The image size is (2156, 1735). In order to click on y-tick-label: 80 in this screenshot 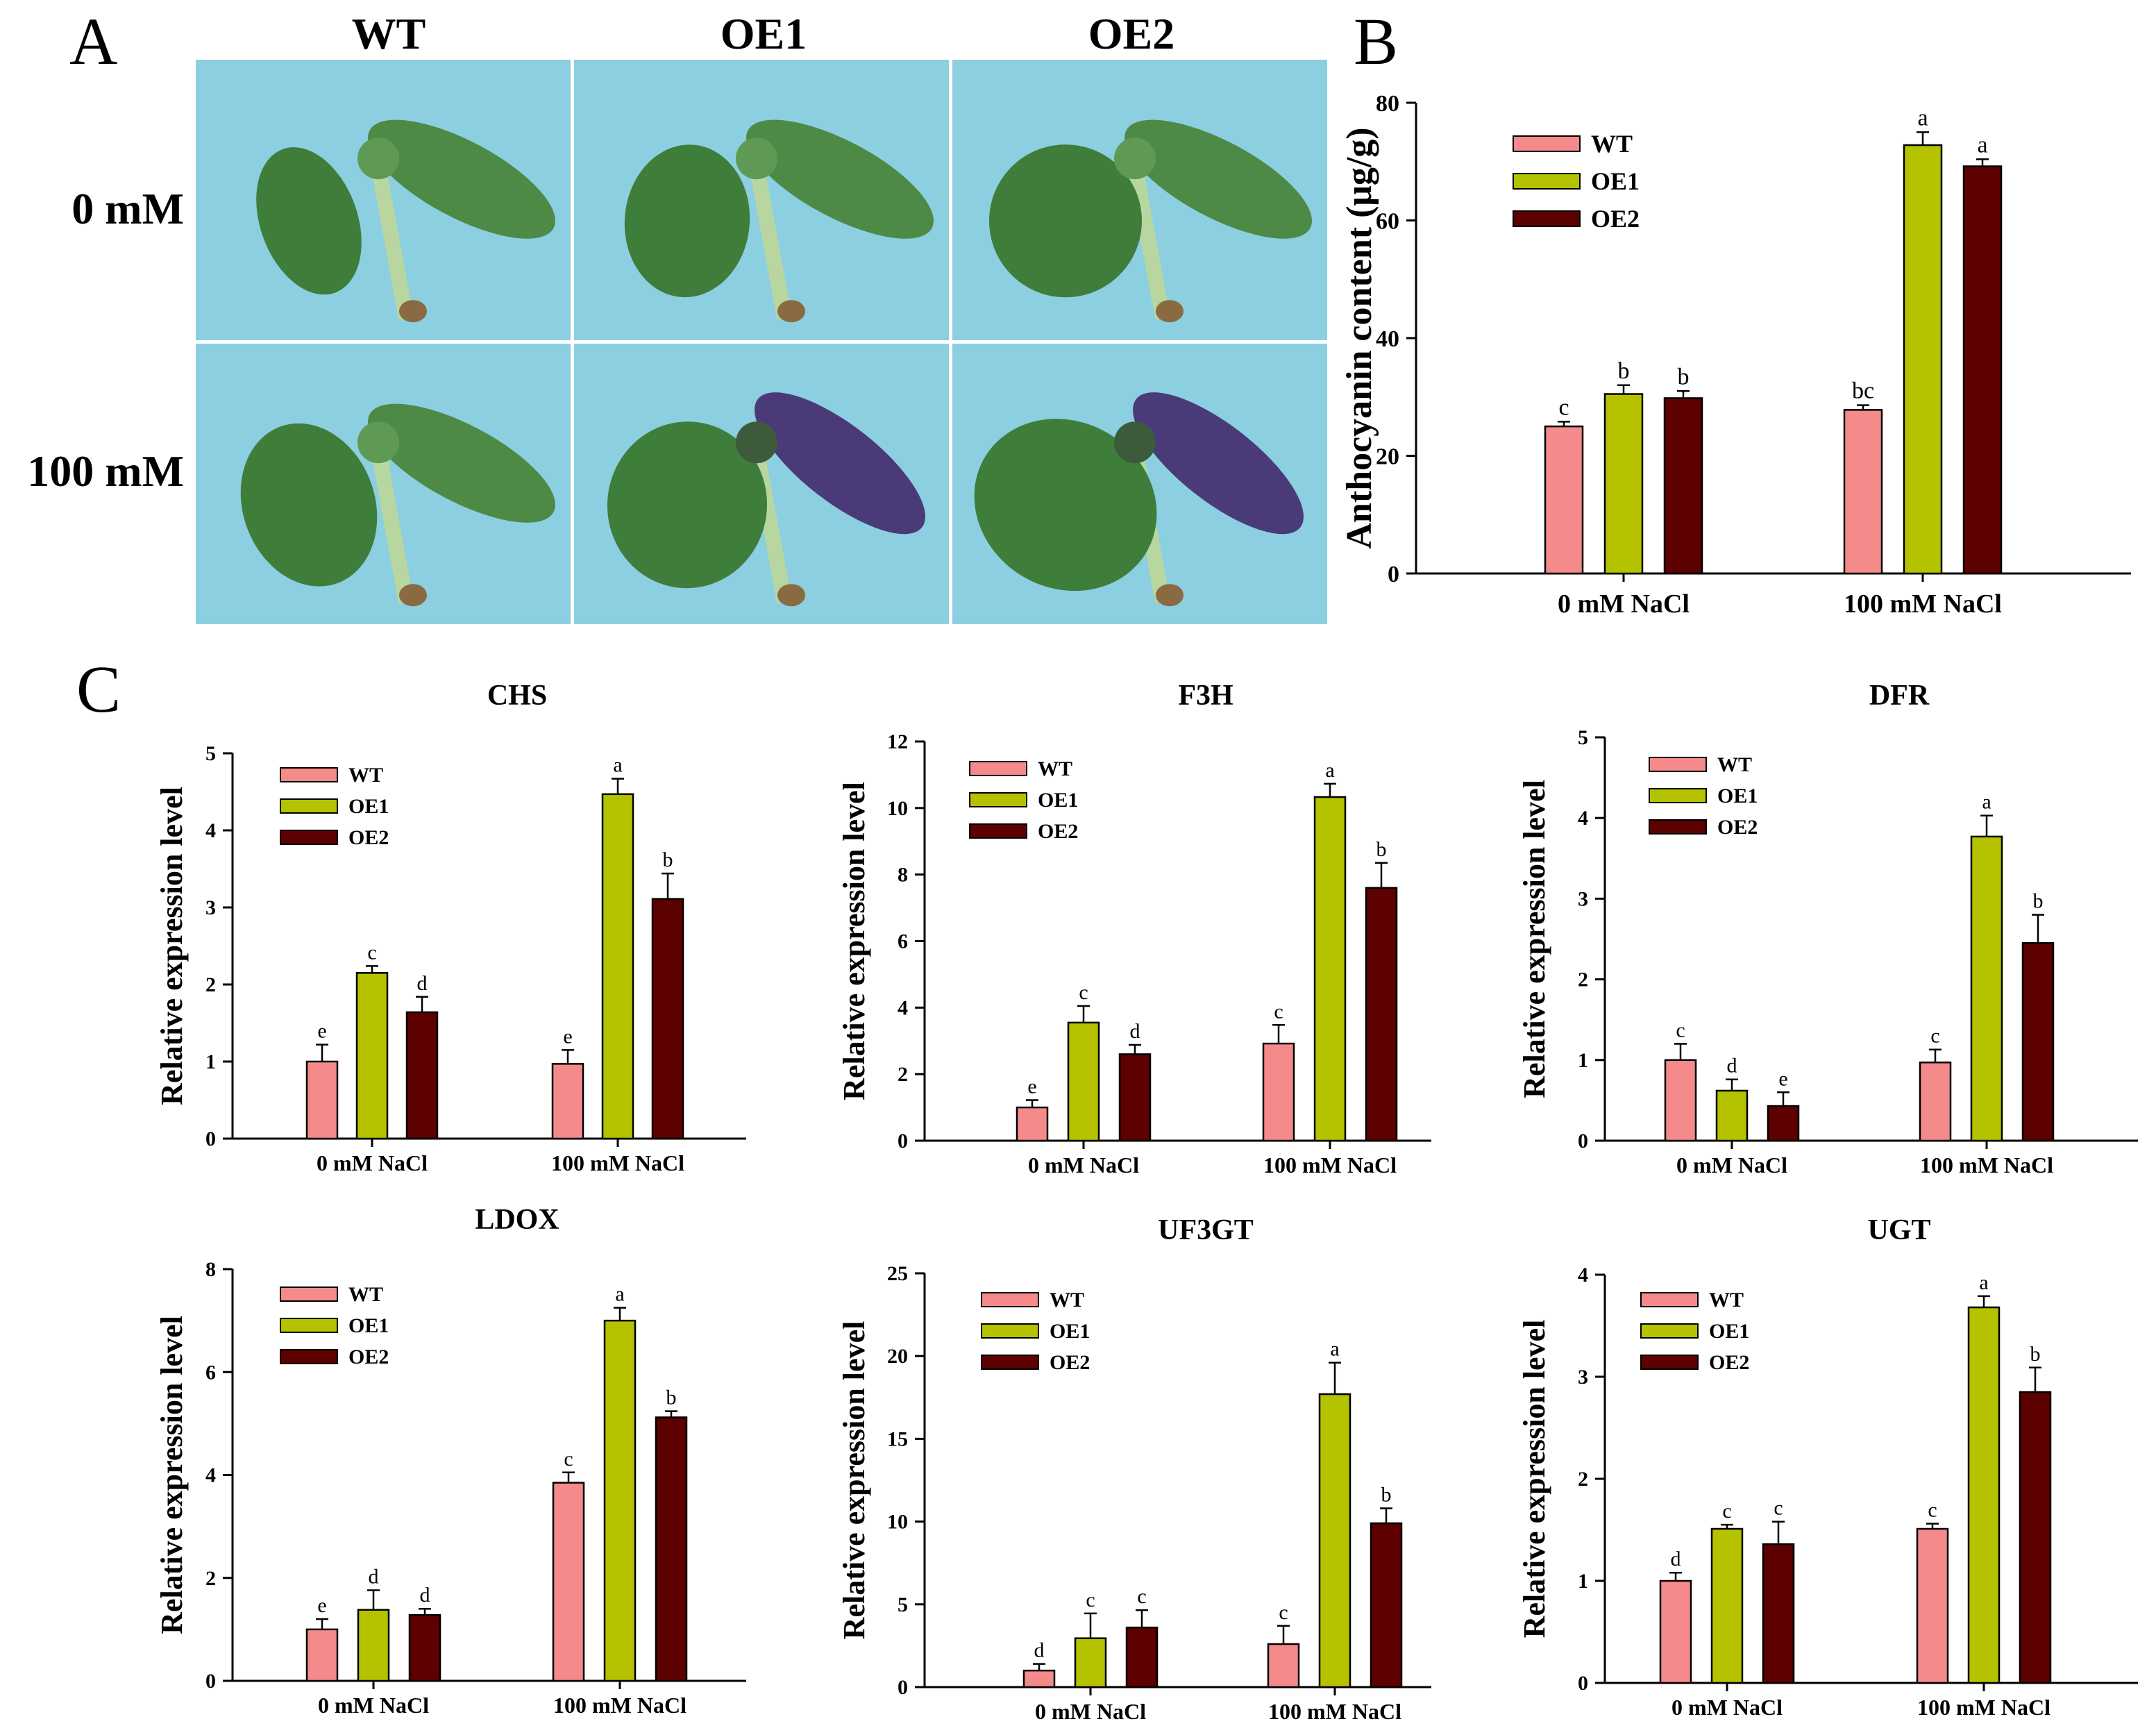, I will do `click(1387, 104)`.